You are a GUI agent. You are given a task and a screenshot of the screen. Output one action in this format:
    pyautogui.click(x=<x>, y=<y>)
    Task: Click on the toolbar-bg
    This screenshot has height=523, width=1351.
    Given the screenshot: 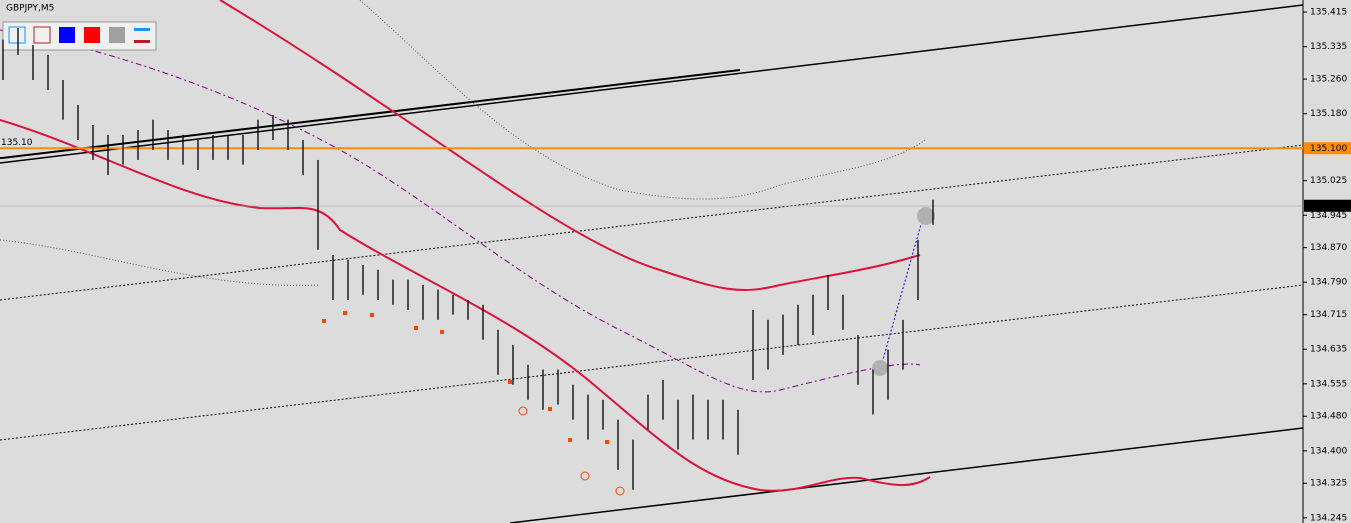 What is the action you would take?
    pyautogui.click(x=79, y=36)
    